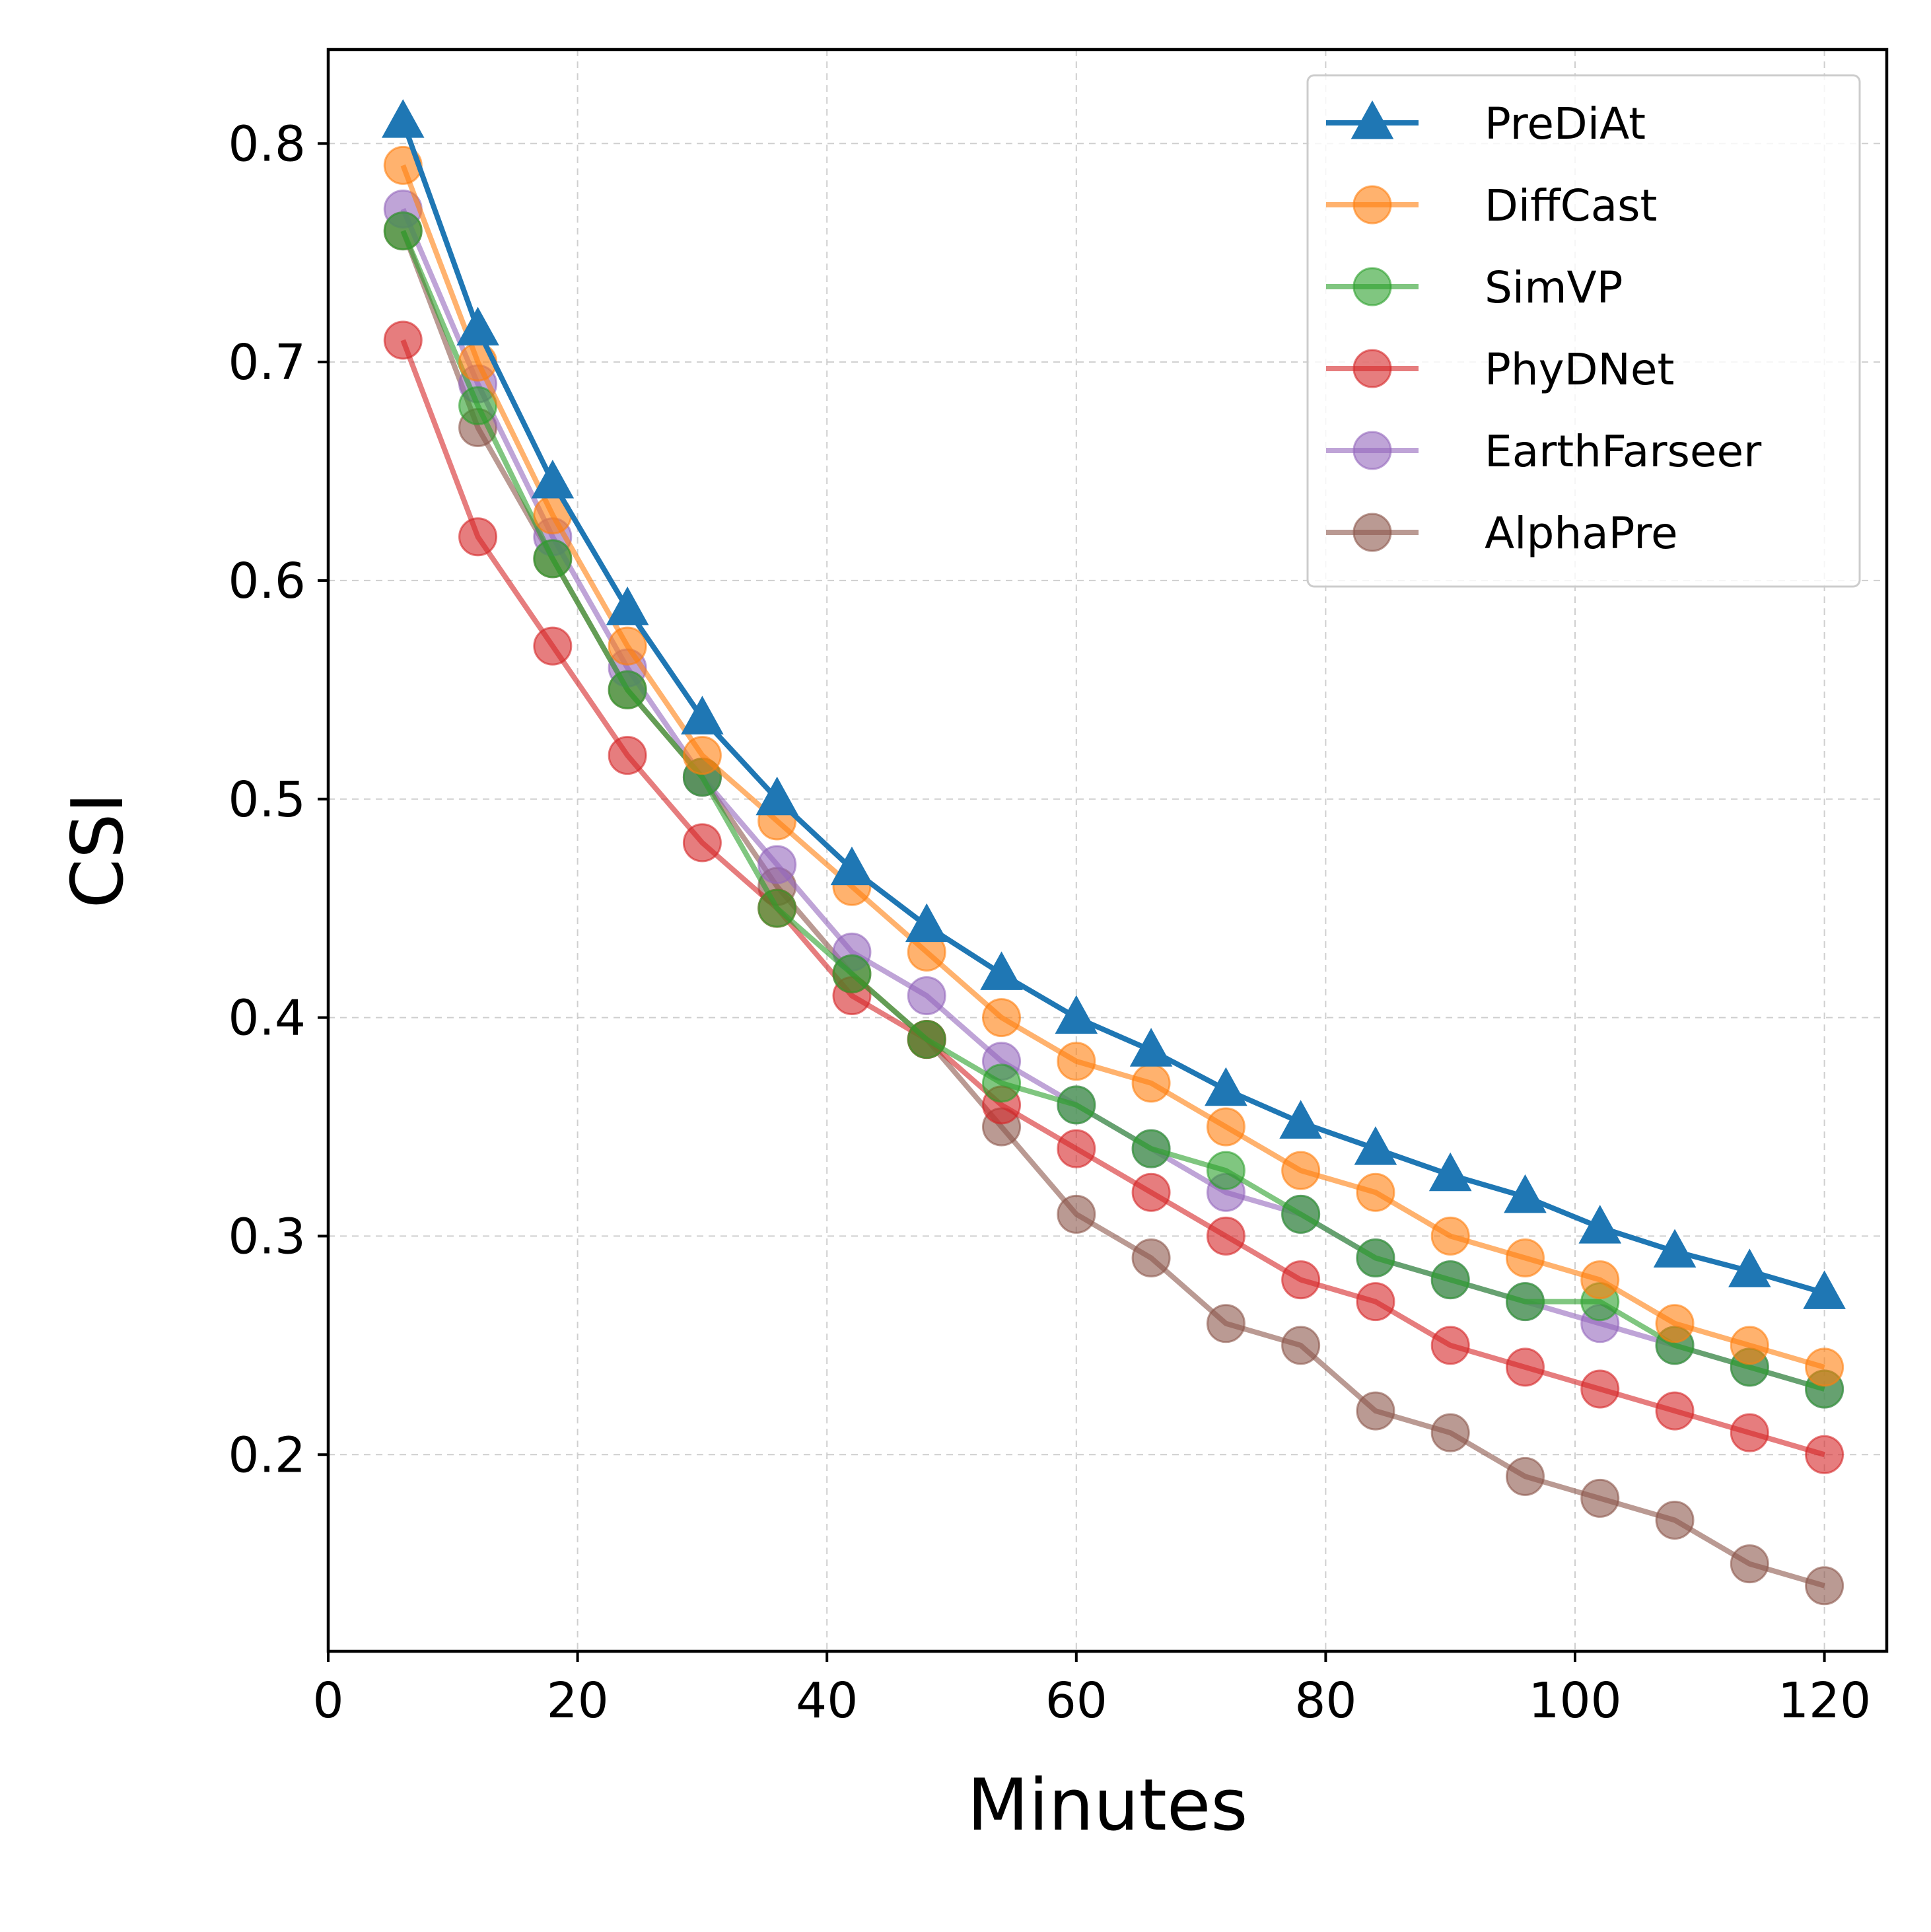 The width and height of the screenshot is (1931, 1932). What do you see at coordinates (1825, 1701) in the screenshot?
I see `x-tick-label: 120` at bounding box center [1825, 1701].